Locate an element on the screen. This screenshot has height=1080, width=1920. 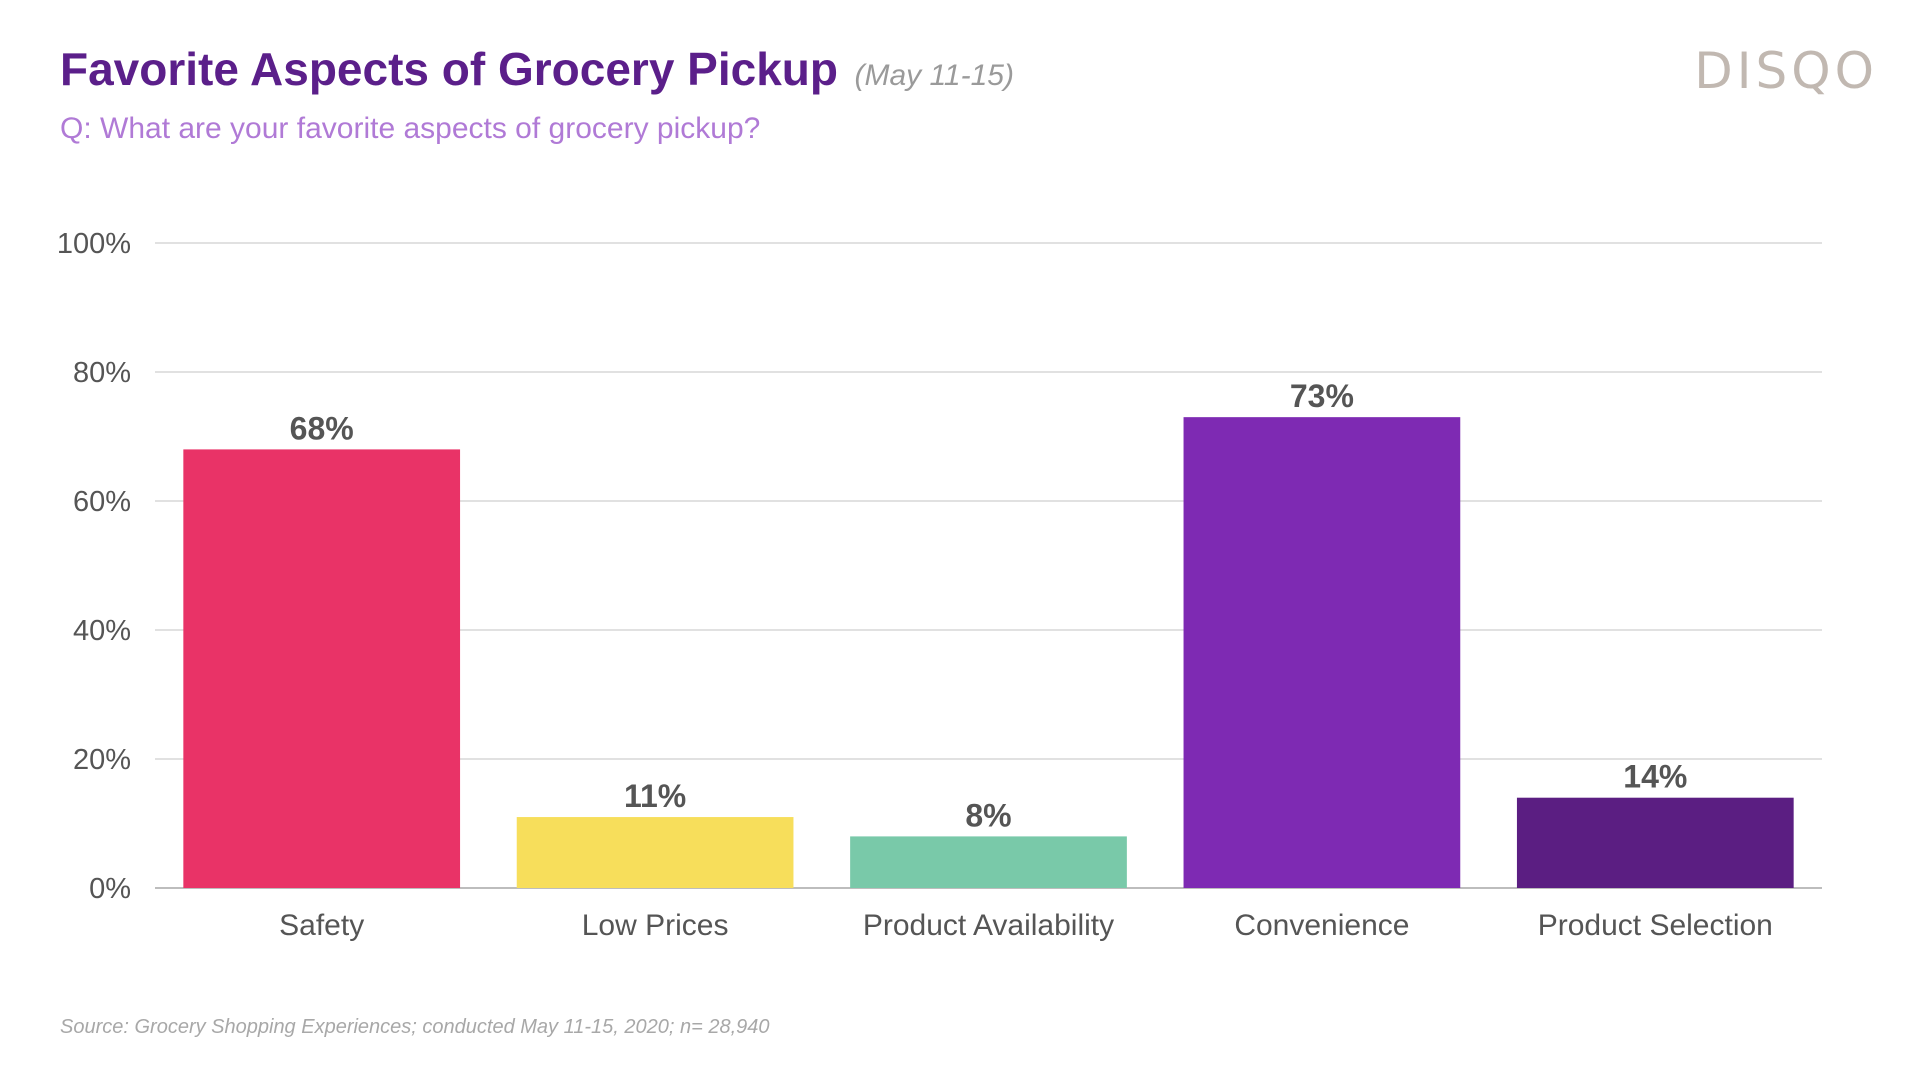
y-tick-label: 20% is located at coordinates (102, 760).